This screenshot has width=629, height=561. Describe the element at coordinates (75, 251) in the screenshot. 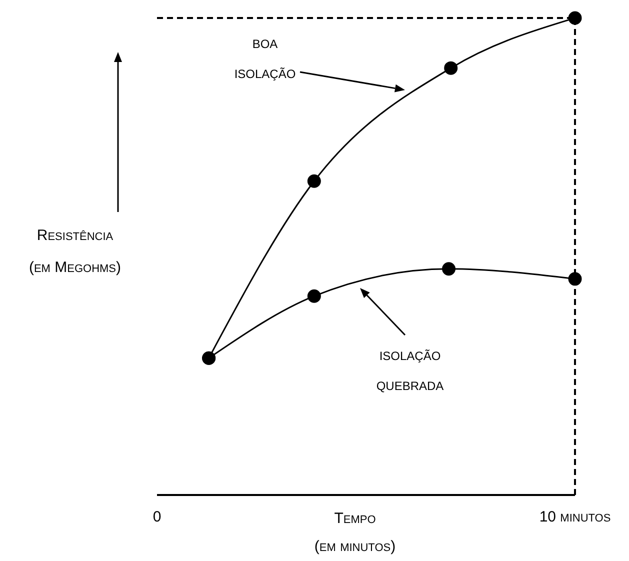

I see `y-axis-title: Resistência (em Megohms)` at that location.